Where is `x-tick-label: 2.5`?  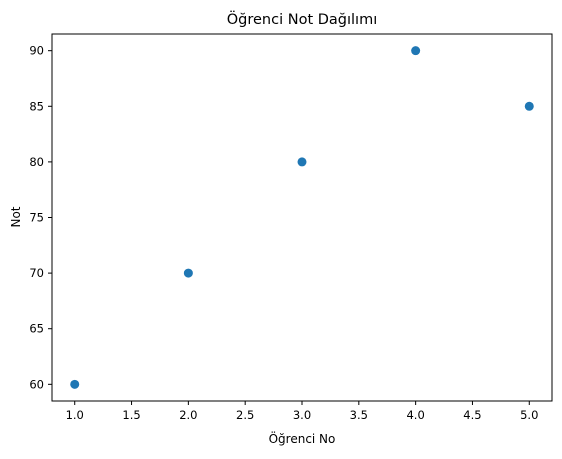 x-tick-label: 2.5 is located at coordinates (245, 415).